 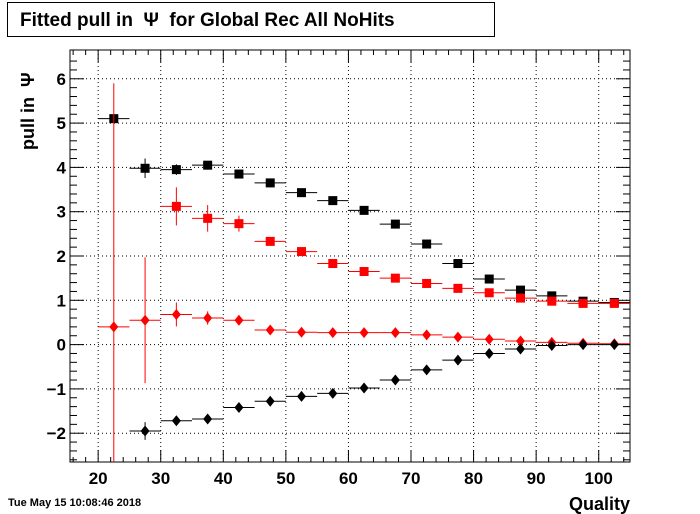 I want to click on y-tick-label: −1, so click(x=56, y=389).